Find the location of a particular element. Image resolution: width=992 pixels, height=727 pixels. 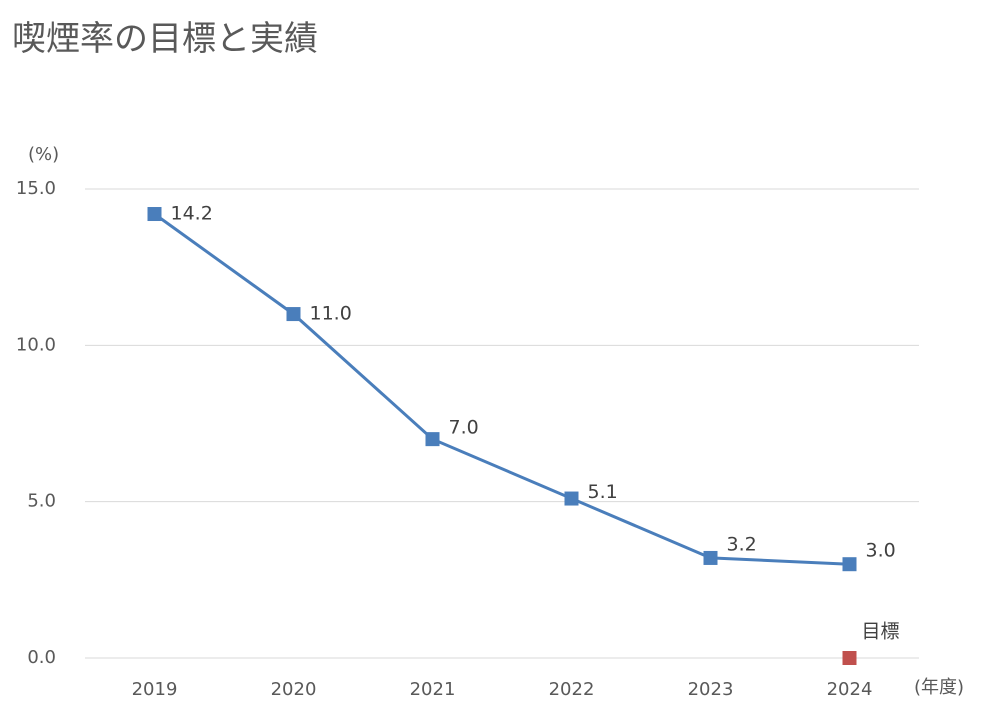

data-label: 14.2 is located at coordinates (192, 214).